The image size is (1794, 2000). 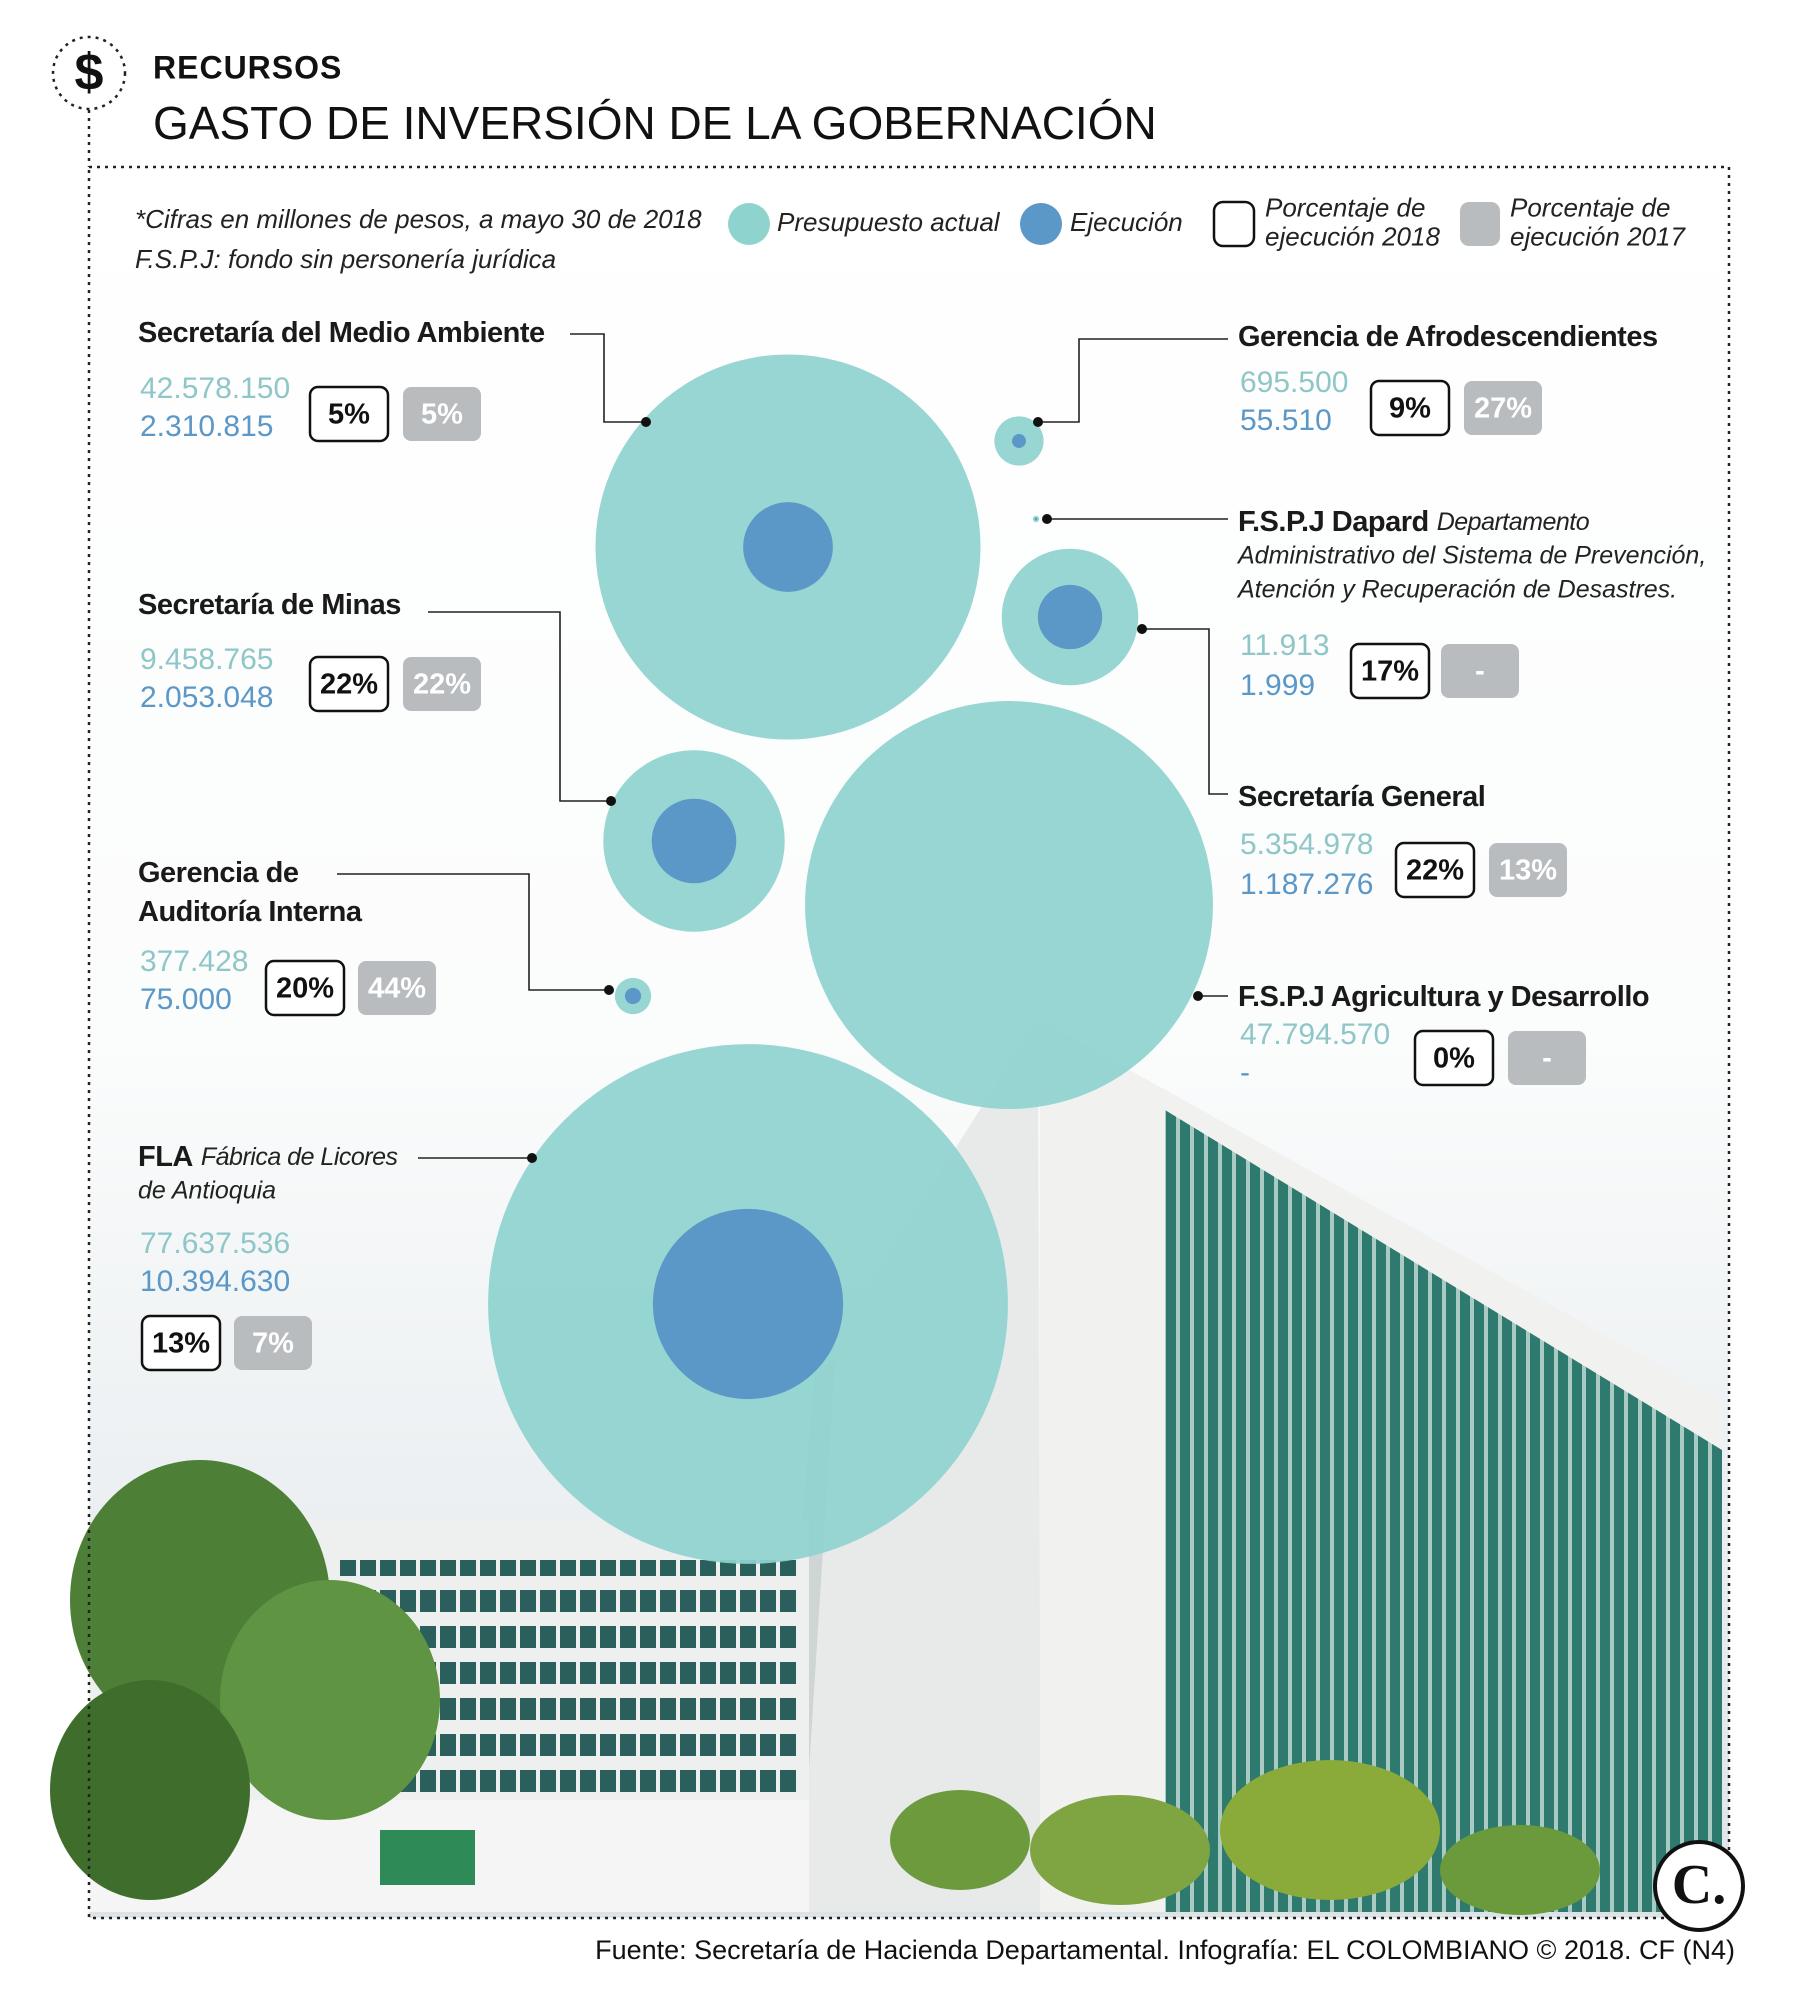 What do you see at coordinates (1315, 1034) in the screenshot?
I see `budget-value: 47.794.570` at bounding box center [1315, 1034].